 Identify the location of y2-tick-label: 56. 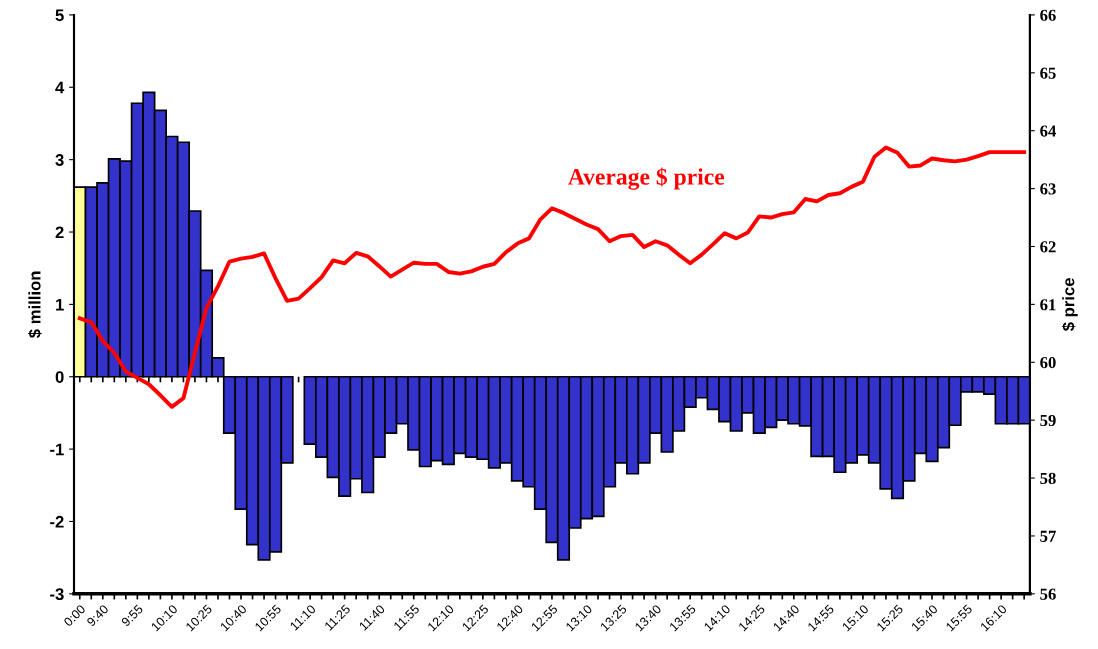
(1048, 594).